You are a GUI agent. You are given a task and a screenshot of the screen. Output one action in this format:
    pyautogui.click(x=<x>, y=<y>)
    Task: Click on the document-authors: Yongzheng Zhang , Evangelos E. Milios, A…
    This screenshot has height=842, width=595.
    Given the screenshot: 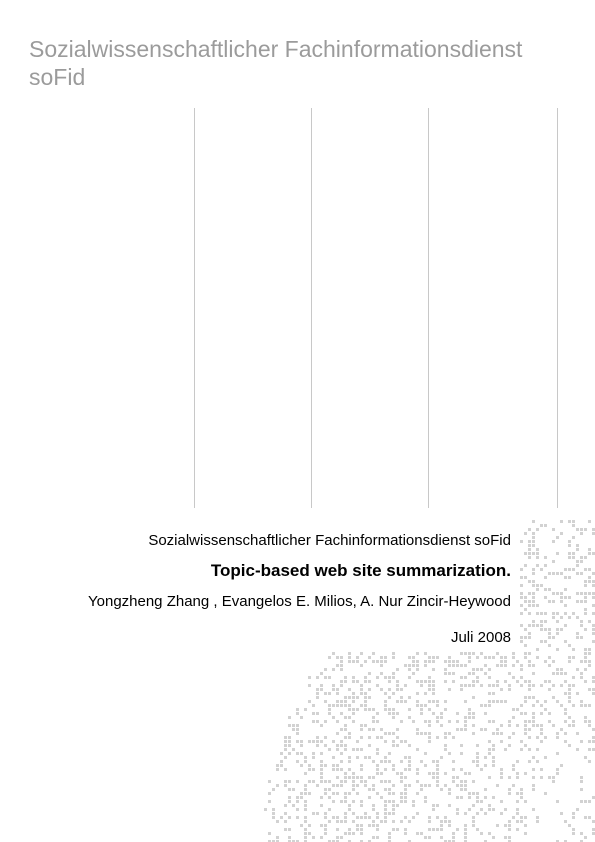 What is the action you would take?
    pyautogui.click(x=299, y=601)
    